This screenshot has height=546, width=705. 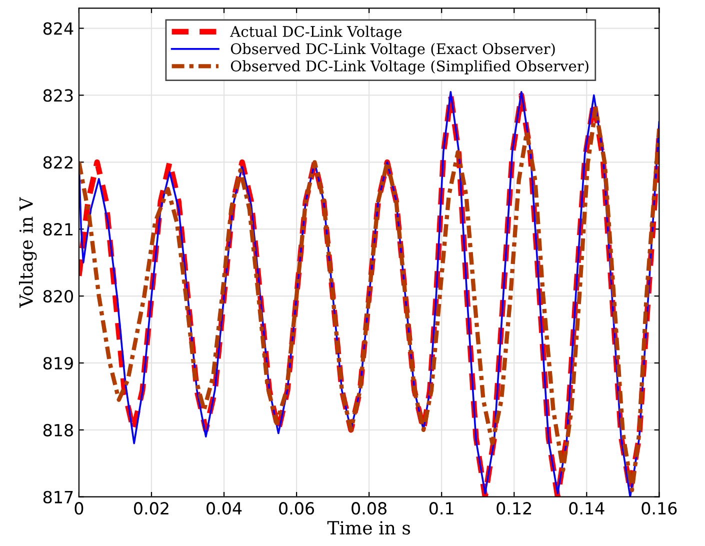 What do you see at coordinates (79, 508) in the screenshot?
I see `x-tick-label: 0` at bounding box center [79, 508].